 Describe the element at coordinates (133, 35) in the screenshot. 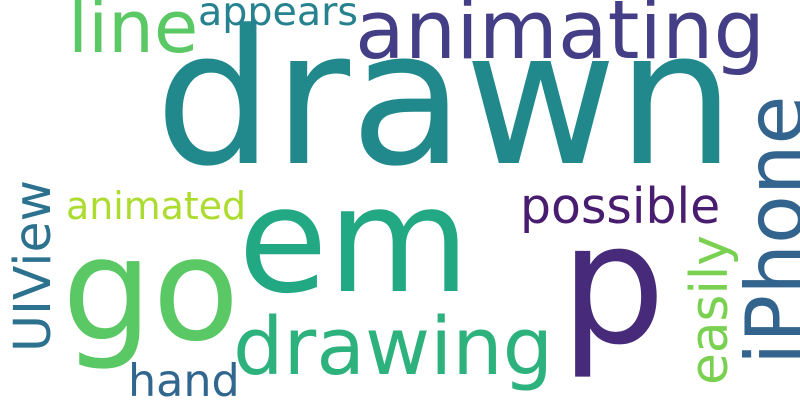

I see `word-line: line` at that location.